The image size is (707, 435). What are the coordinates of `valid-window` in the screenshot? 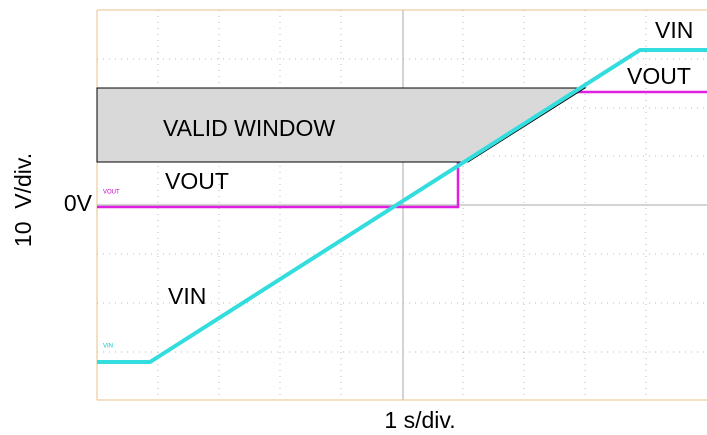 It's located at (341, 125).